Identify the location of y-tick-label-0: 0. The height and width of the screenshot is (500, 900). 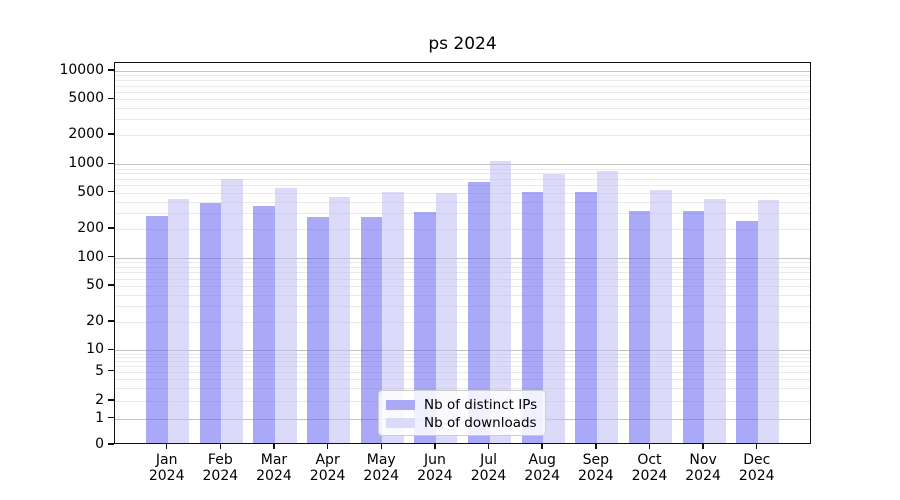
(99, 444).